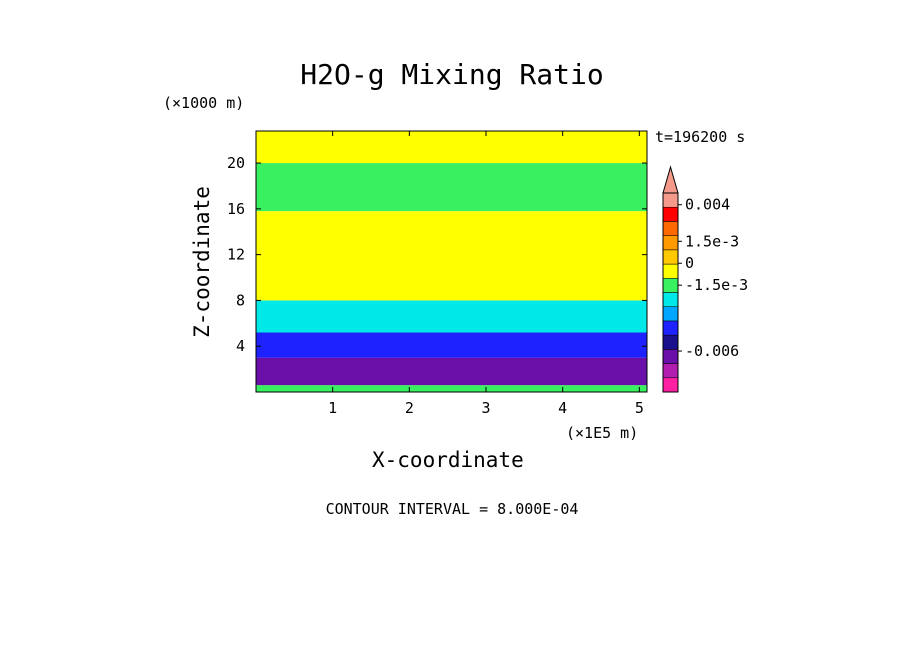 Image resolution: width=904 pixels, height=654 pixels. Describe the element at coordinates (689, 263) in the screenshot. I see `colorbar-label: 0` at that location.